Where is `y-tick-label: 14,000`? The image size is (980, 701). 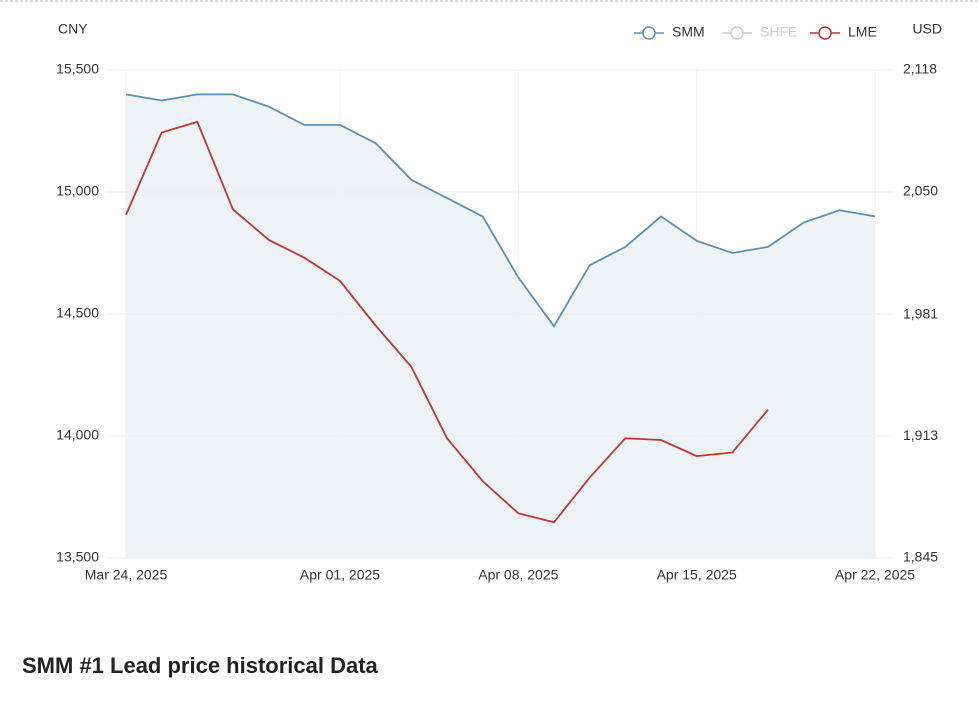 y-tick-label: 14,000 is located at coordinates (77, 435).